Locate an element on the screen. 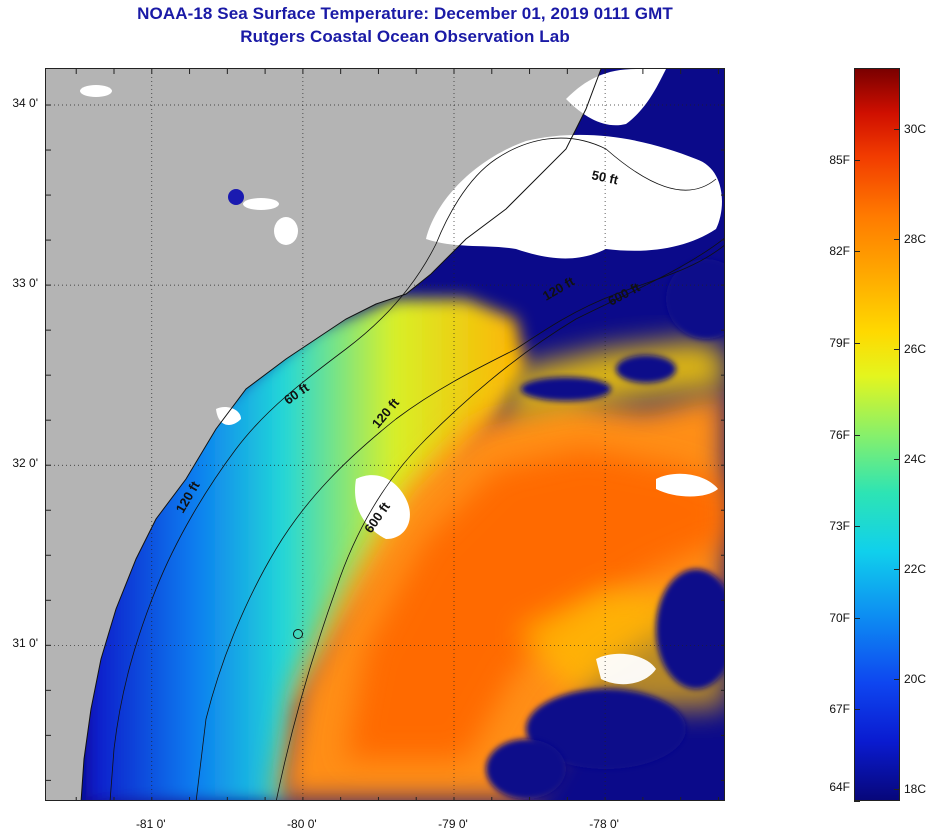 The image size is (936, 832). colorbar-fahrenheit-label: 85F is located at coordinates (839, 159).